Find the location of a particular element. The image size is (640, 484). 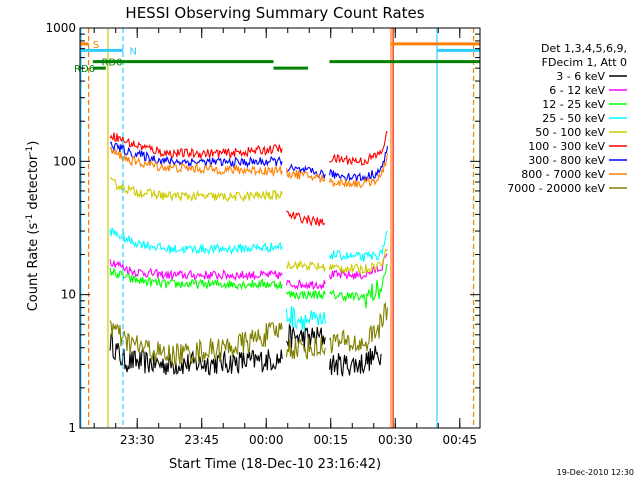

status-bar-label: RD0 is located at coordinates (112, 63).